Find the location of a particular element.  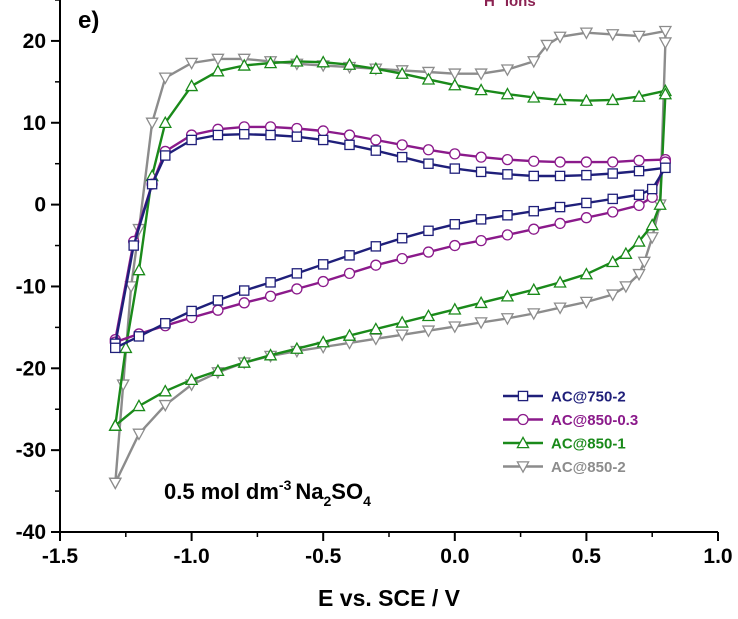

x-tick-label: -1.0 is located at coordinates (192, 556).